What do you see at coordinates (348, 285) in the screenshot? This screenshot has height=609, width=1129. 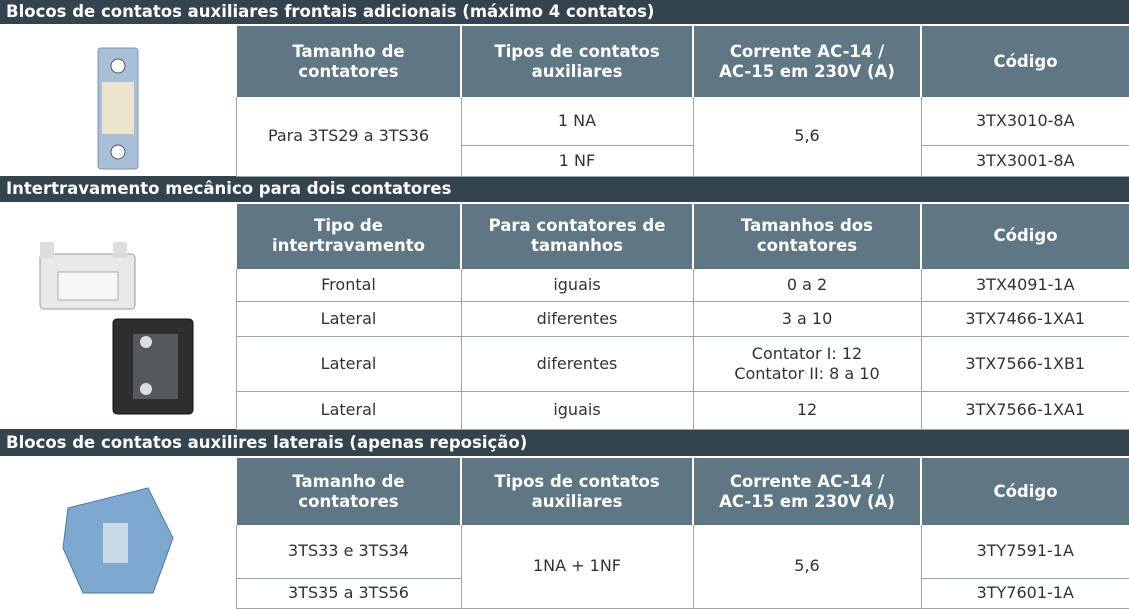 I see `cell: Frontal` at bounding box center [348, 285].